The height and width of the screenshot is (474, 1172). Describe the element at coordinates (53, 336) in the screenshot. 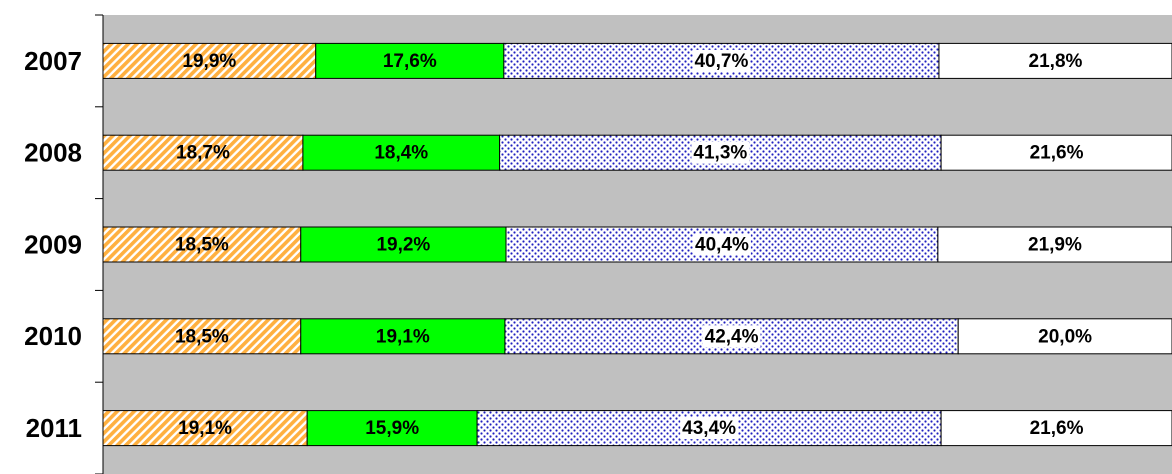

I see `y-tick-label: 2010` at that location.